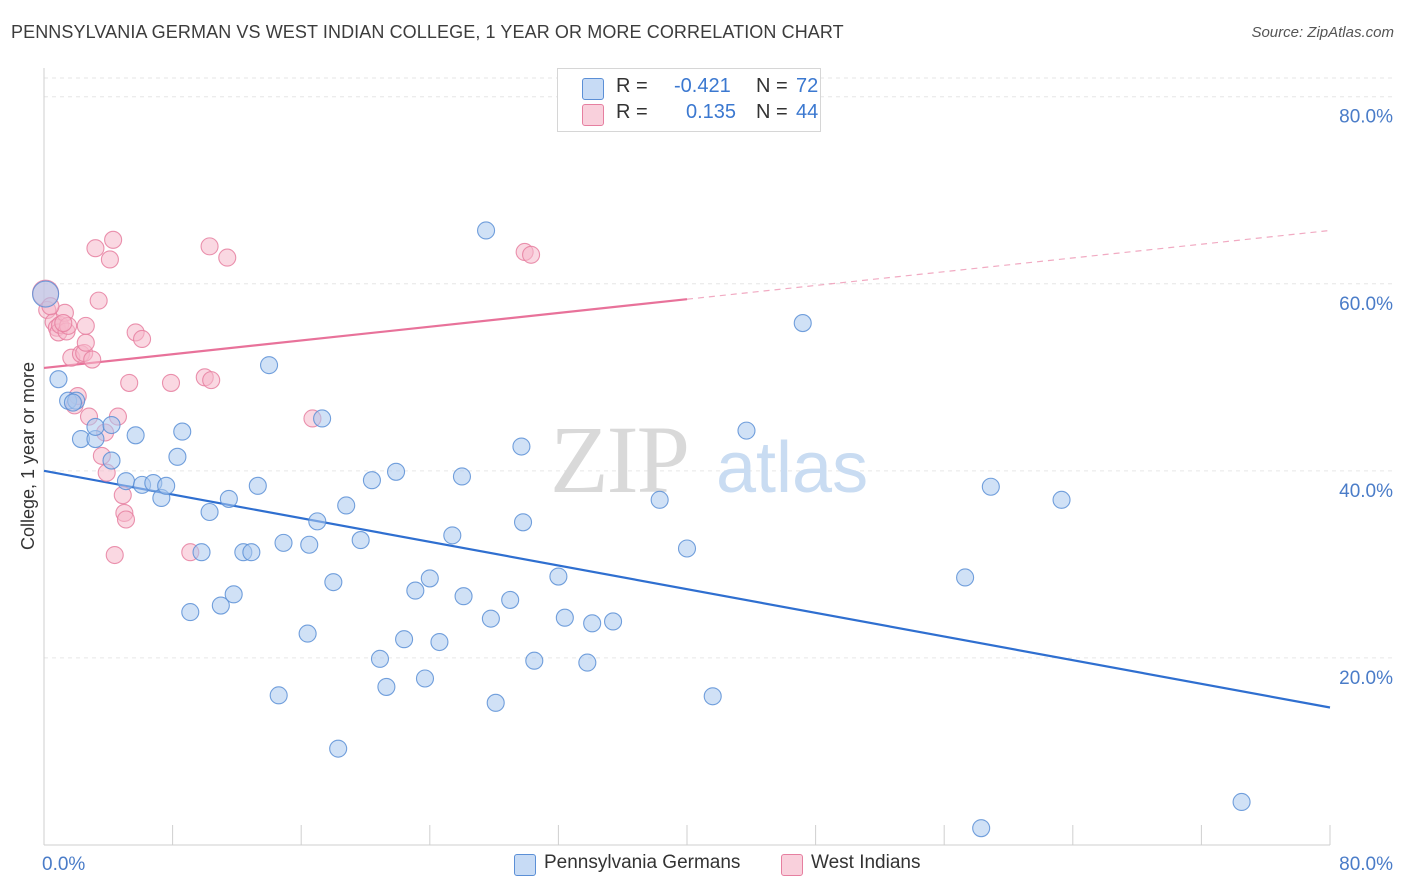  Describe the element at coordinates (63, 864) in the screenshot. I see `x-tick-label-min: 0.0%` at that location.